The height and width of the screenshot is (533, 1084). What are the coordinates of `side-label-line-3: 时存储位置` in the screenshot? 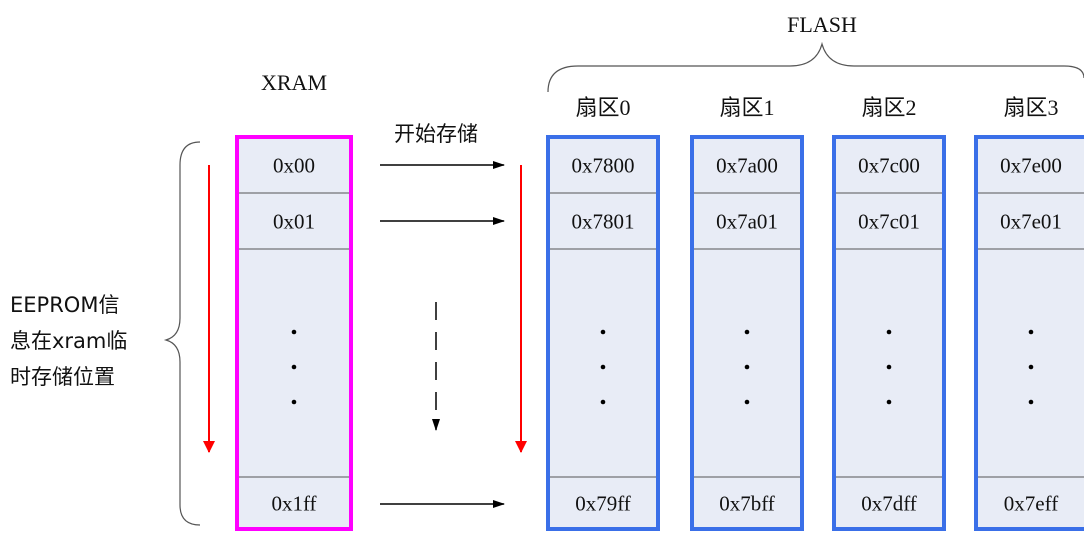 It's located at (62, 377).